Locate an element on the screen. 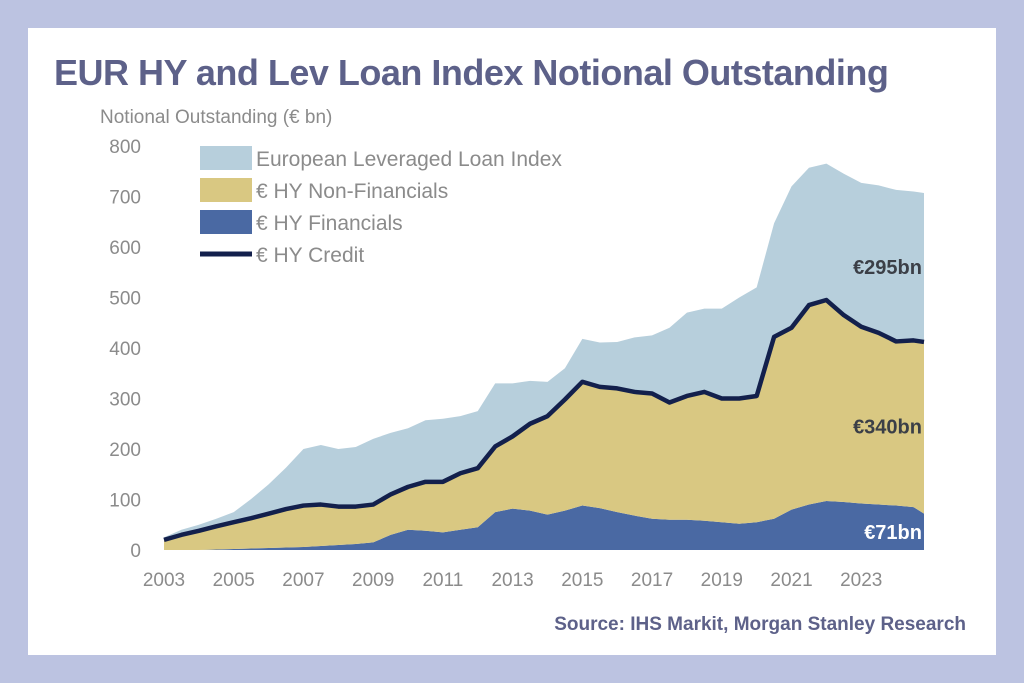 This screenshot has width=1024, height=683. y-tick-label: 800 is located at coordinates (125, 147).